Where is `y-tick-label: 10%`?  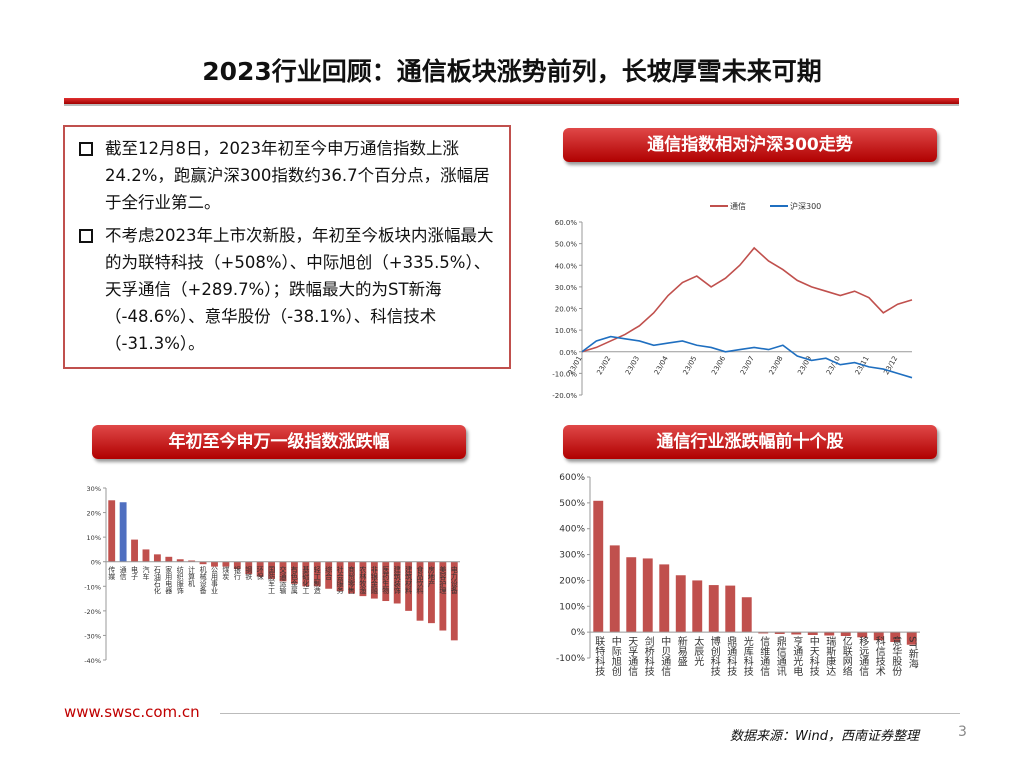 y-tick-label: 10% is located at coordinates (94, 538).